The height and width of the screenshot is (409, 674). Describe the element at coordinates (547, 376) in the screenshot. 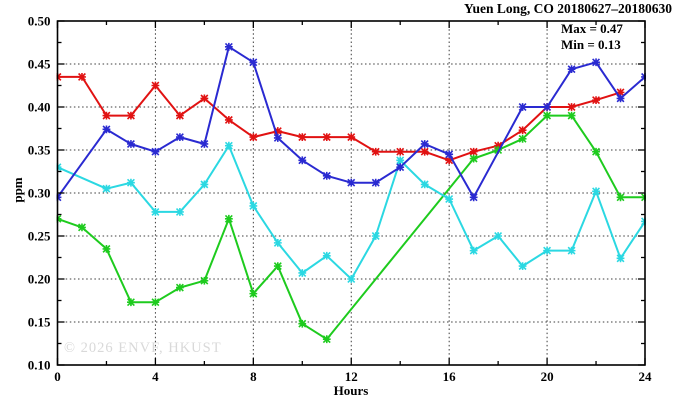

I see `x-tick-label: 20` at that location.